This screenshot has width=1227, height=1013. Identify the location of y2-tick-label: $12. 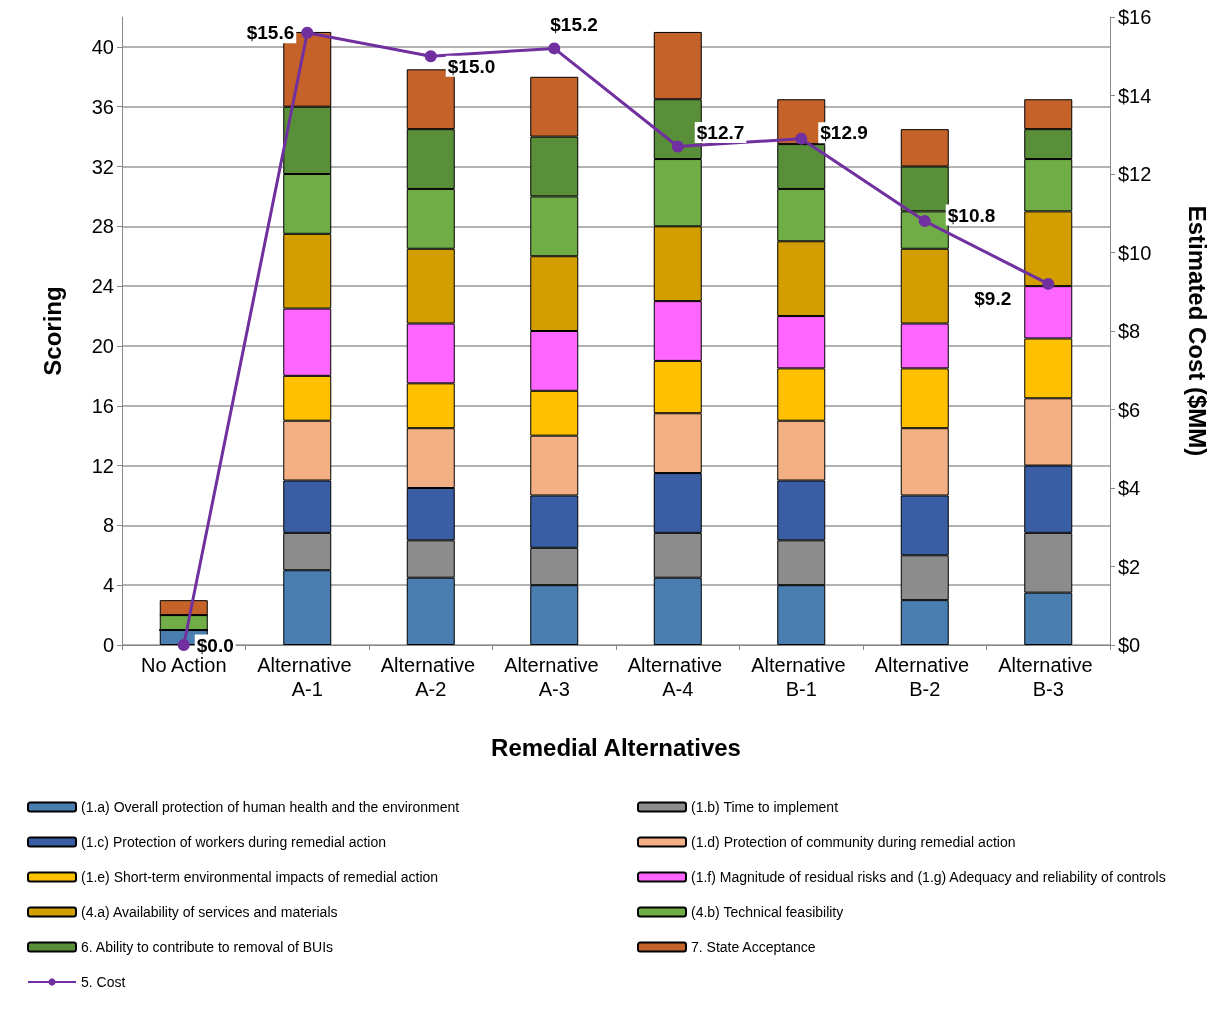
(1135, 174).